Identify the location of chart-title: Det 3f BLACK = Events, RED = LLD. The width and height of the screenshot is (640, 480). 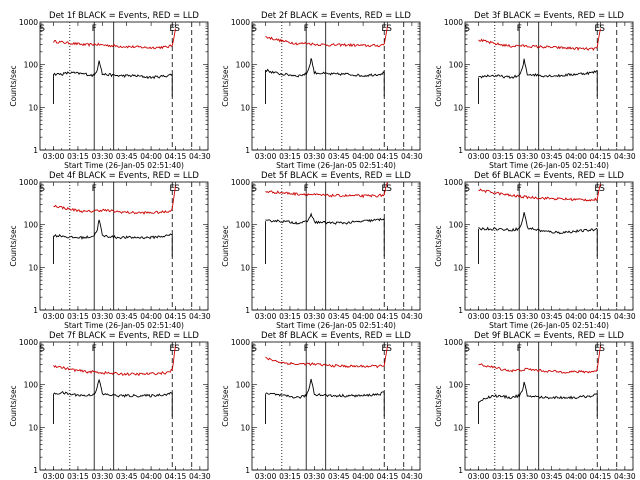
(549, 16).